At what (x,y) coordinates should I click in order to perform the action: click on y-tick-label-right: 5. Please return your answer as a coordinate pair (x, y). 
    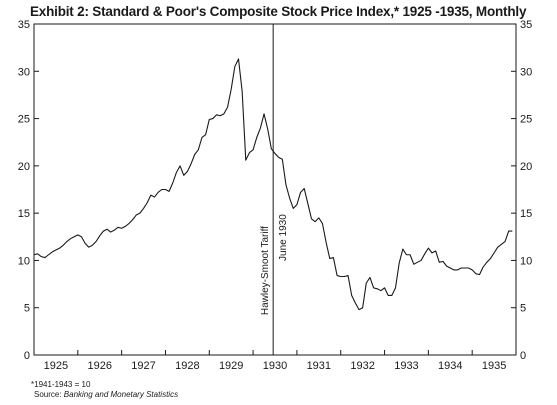
    Looking at the image, I should click on (523, 309).